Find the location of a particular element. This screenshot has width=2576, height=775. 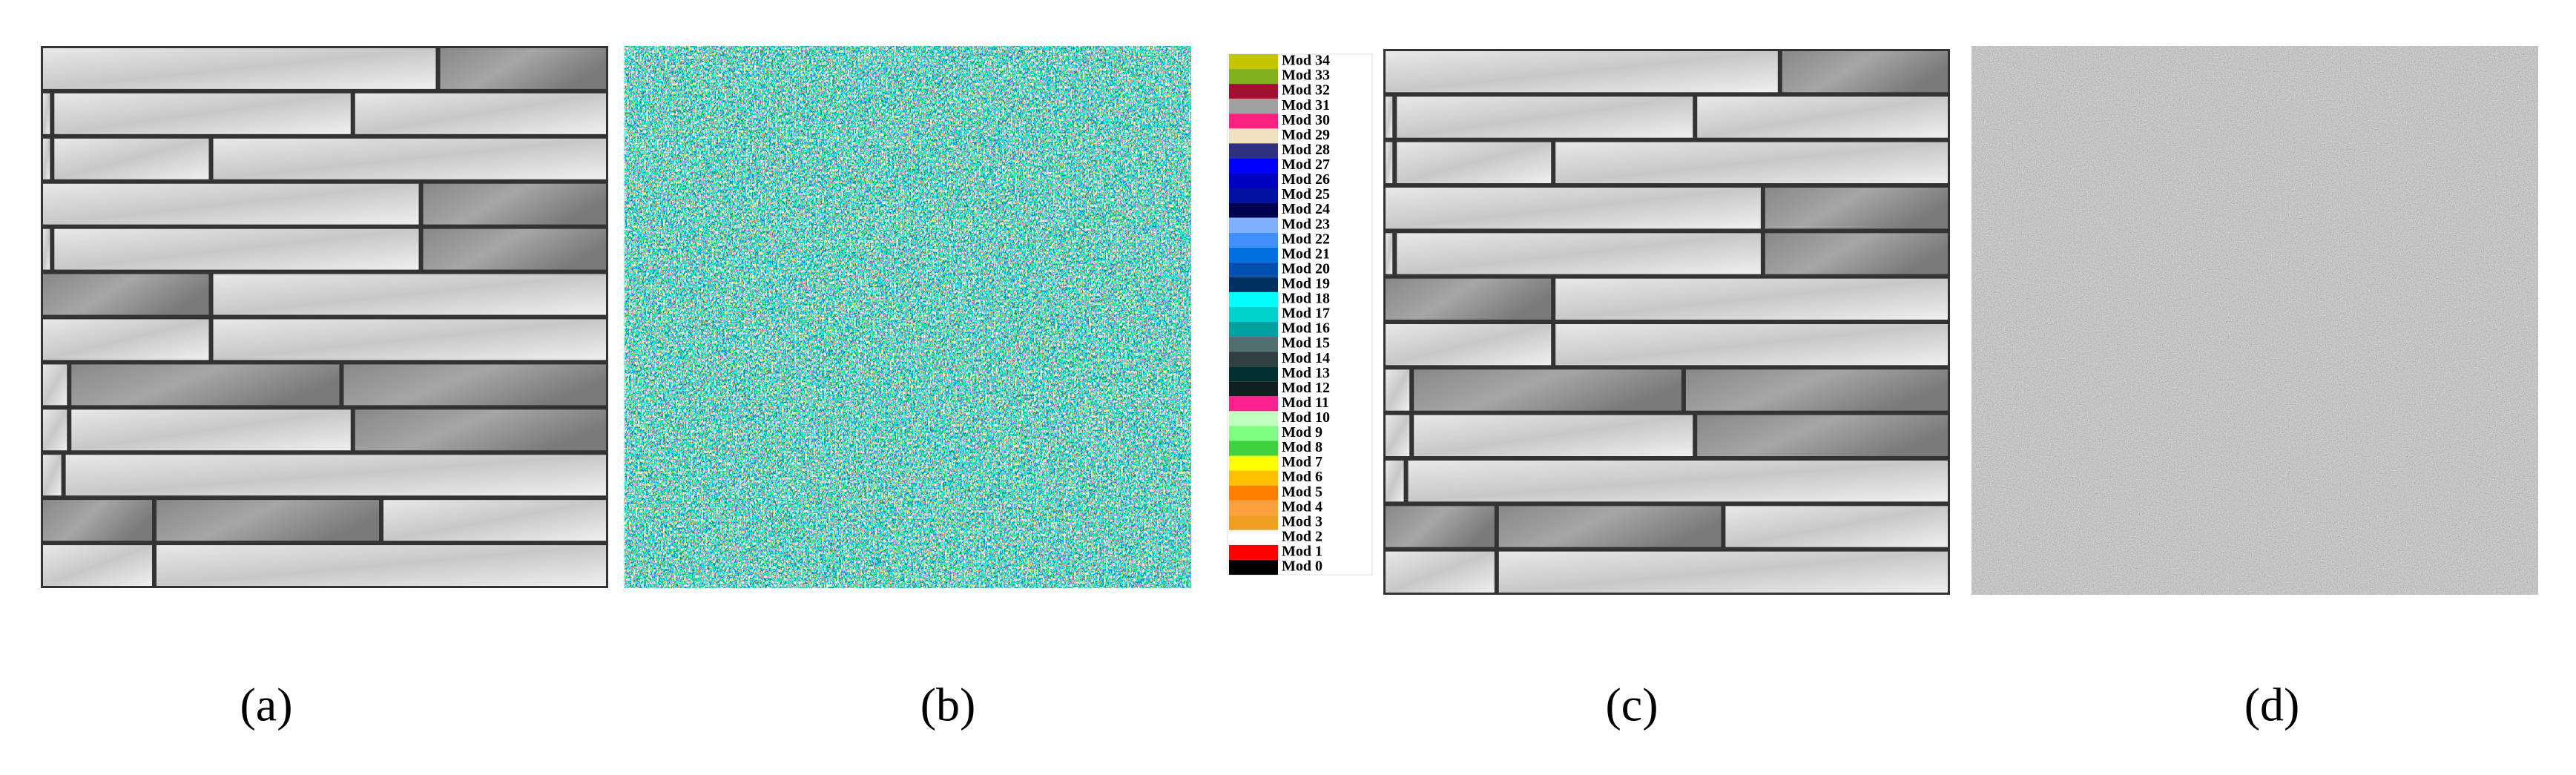

legend-label: Mod 21 is located at coordinates (1306, 253).